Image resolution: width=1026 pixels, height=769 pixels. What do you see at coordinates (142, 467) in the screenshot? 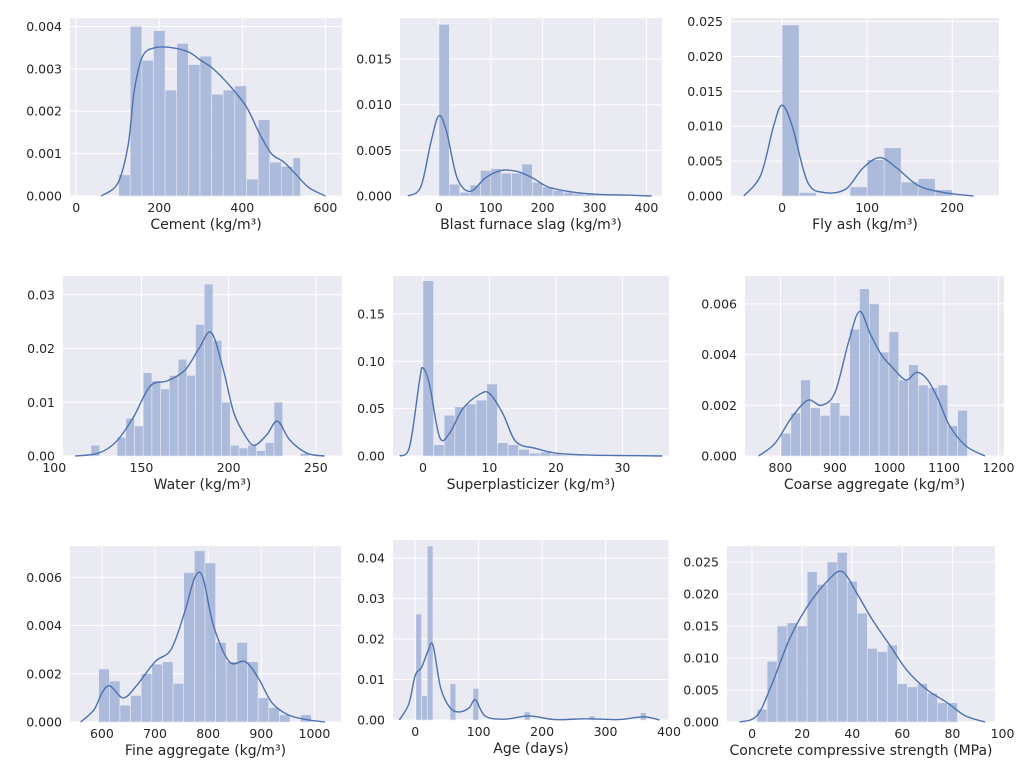
I see `x-tick-label: 150` at bounding box center [142, 467].